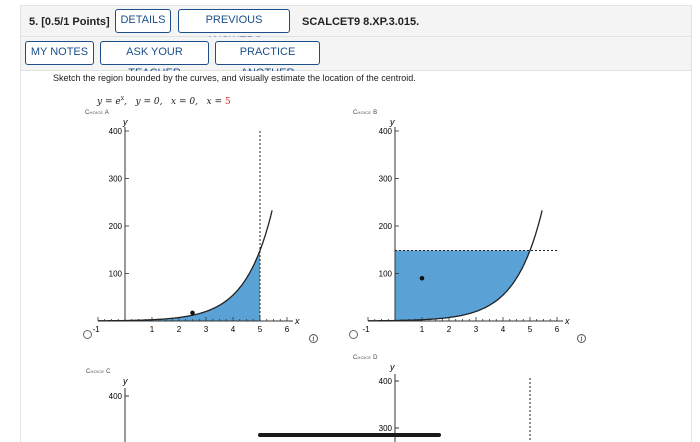 Image resolution: width=700 pixels, height=442 pixels. Describe the element at coordinates (313, 338) in the screenshot. I see `choice-a-info-icon: i` at that location.